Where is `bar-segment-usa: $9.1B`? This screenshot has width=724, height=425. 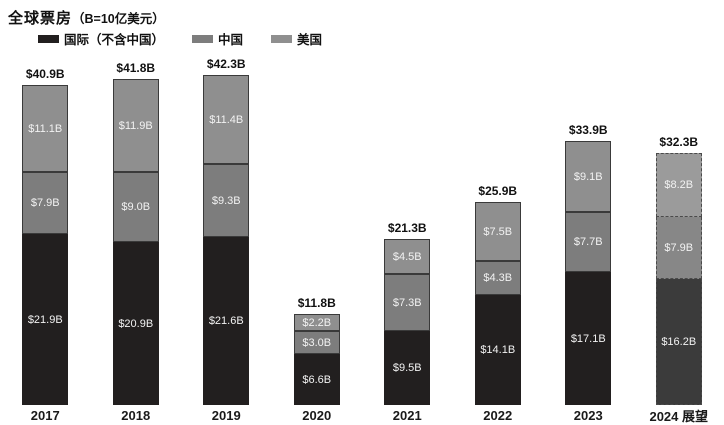
bar-segment-usa: $9.1B is located at coordinates (588, 176).